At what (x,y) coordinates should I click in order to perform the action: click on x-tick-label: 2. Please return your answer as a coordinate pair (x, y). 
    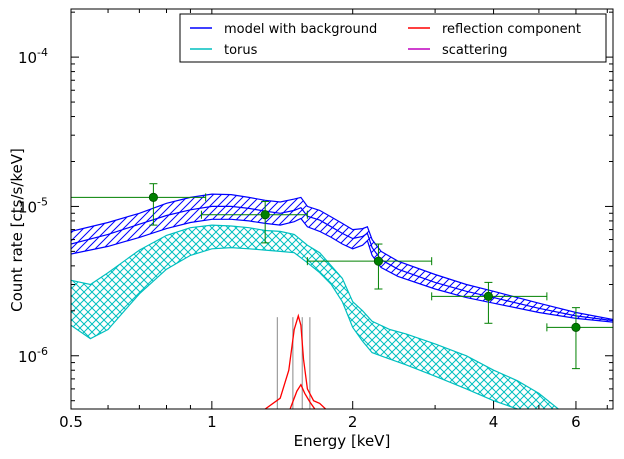
    Looking at the image, I should click on (353, 422).